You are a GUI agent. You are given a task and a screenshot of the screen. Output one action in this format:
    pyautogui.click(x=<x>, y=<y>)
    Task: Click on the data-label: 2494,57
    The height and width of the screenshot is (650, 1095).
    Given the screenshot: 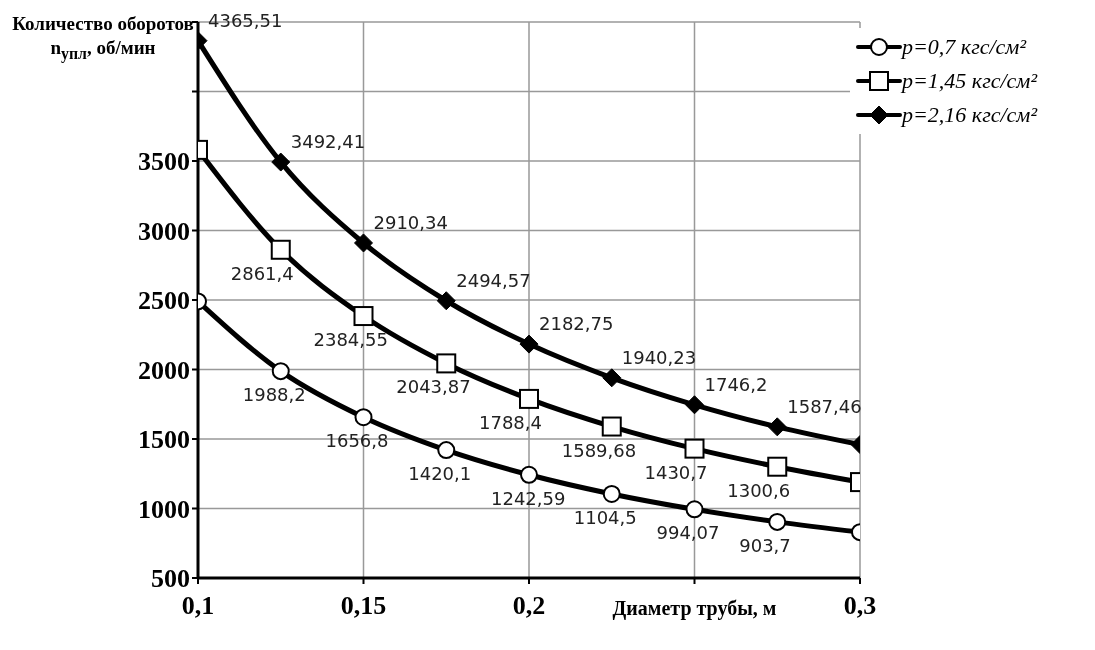 What is the action you would take?
    pyautogui.click(x=493, y=280)
    